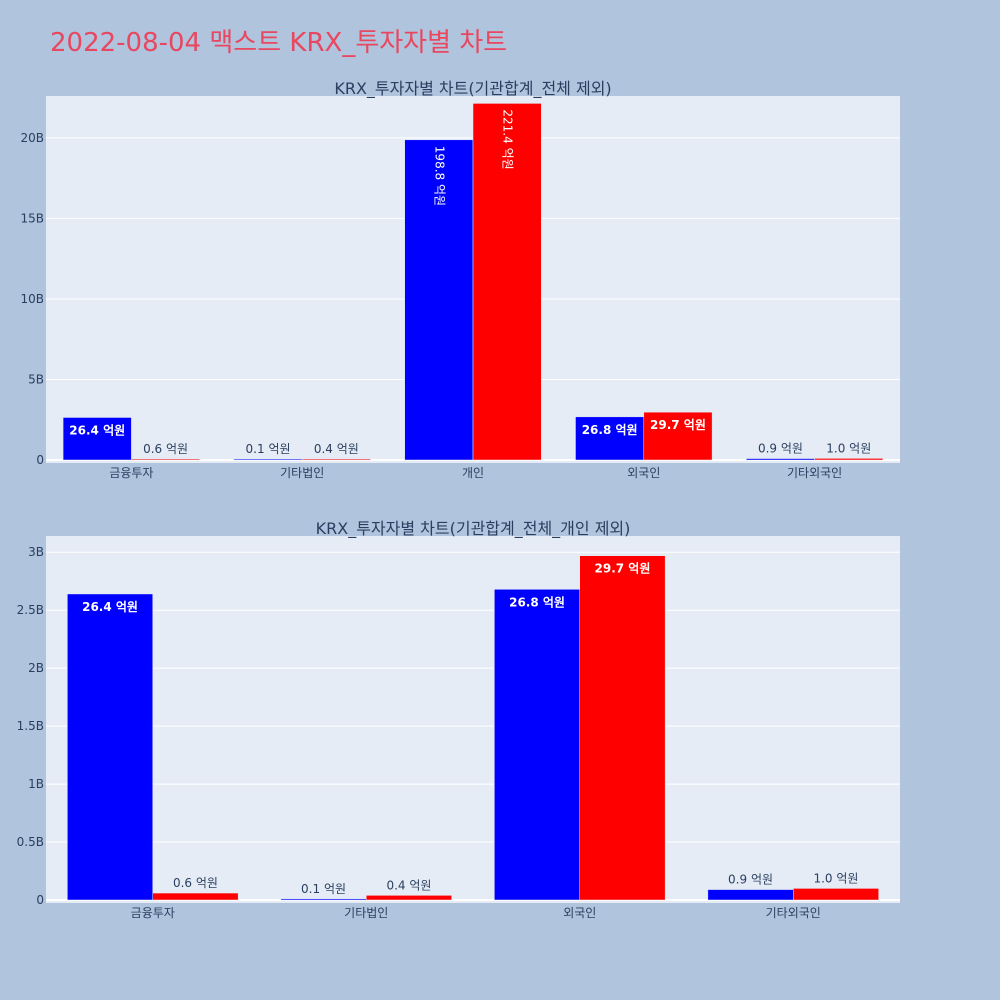 The height and width of the screenshot is (1000, 1000). What do you see at coordinates (30, 610) in the screenshot?
I see `y-tick-label: 2.5B` at bounding box center [30, 610].